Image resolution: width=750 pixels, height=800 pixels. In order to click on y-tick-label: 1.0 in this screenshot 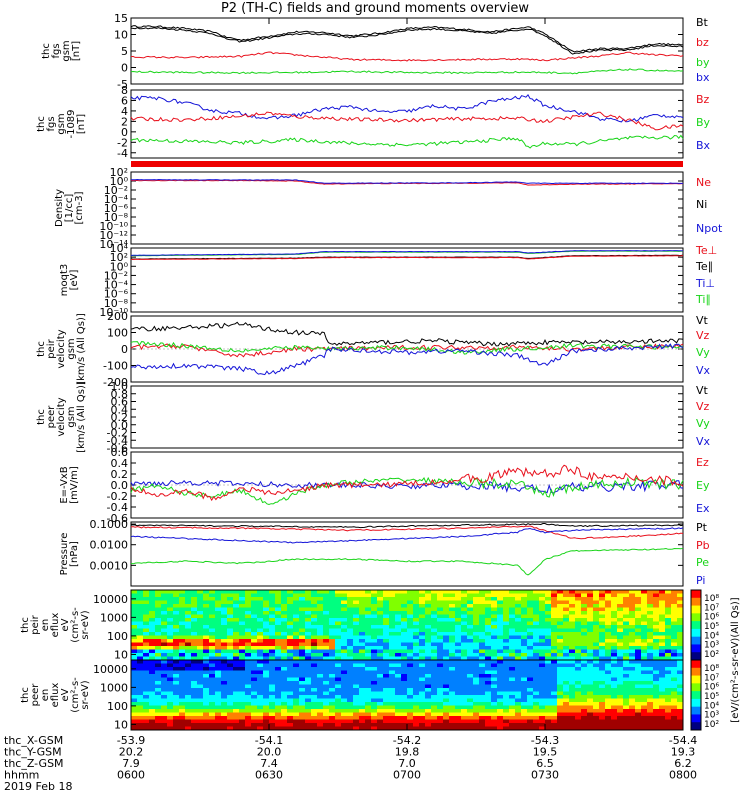, I will do `click(120, 386)`.